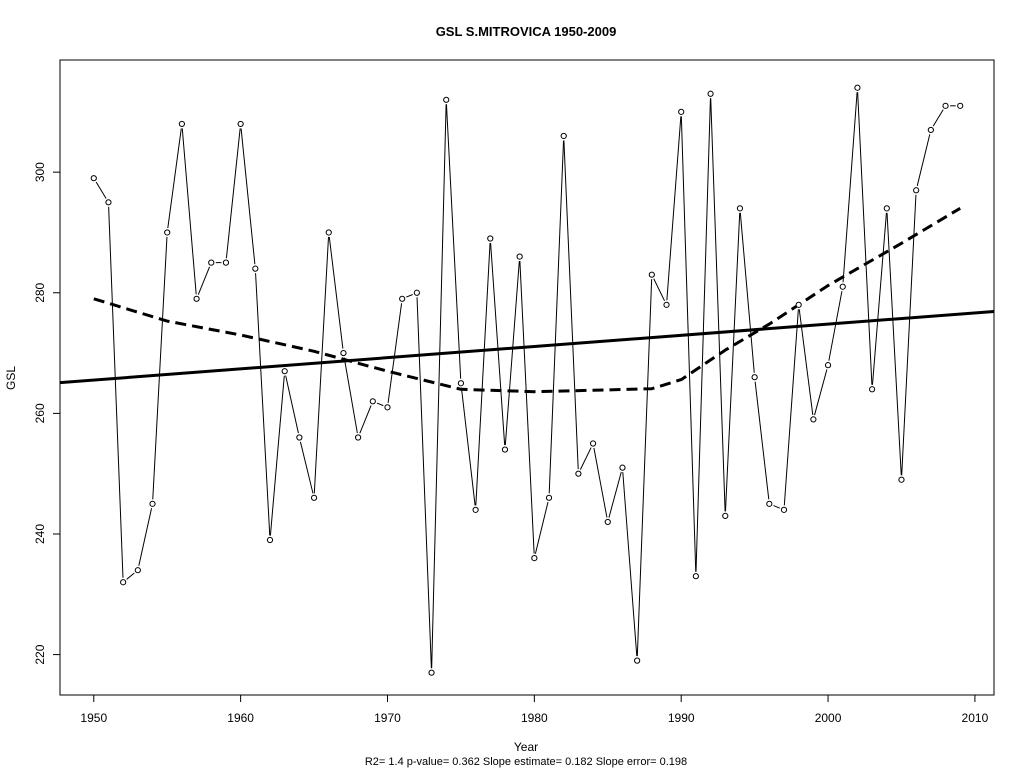 Image resolution: width=1024 pixels, height=768 pixels. I want to click on x-tick-label: 1950, so click(93, 718).